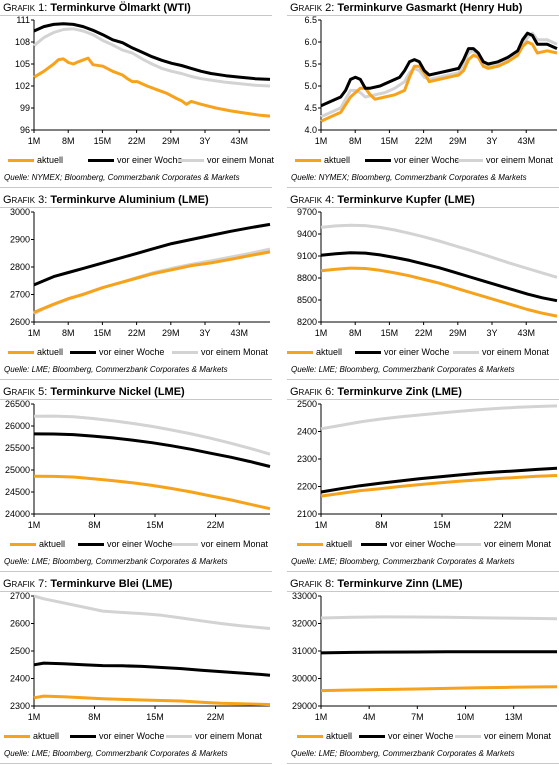 This screenshot has height=765, width=559. What do you see at coordinates (382, 200) in the screenshot?
I see `chart-title: Grafik 4: Terminkurve Kupfer (LME)` at bounding box center [382, 200].